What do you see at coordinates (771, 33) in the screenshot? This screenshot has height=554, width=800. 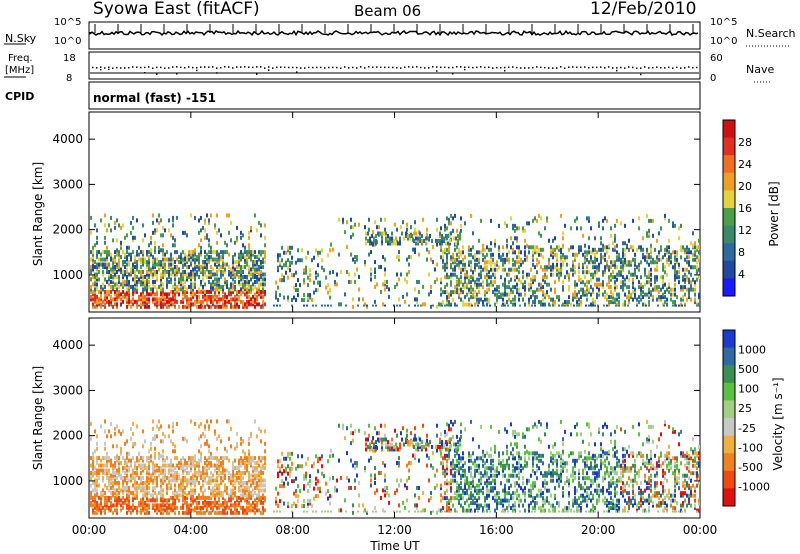 I see `nsearch-label: N.Search` at bounding box center [771, 33].